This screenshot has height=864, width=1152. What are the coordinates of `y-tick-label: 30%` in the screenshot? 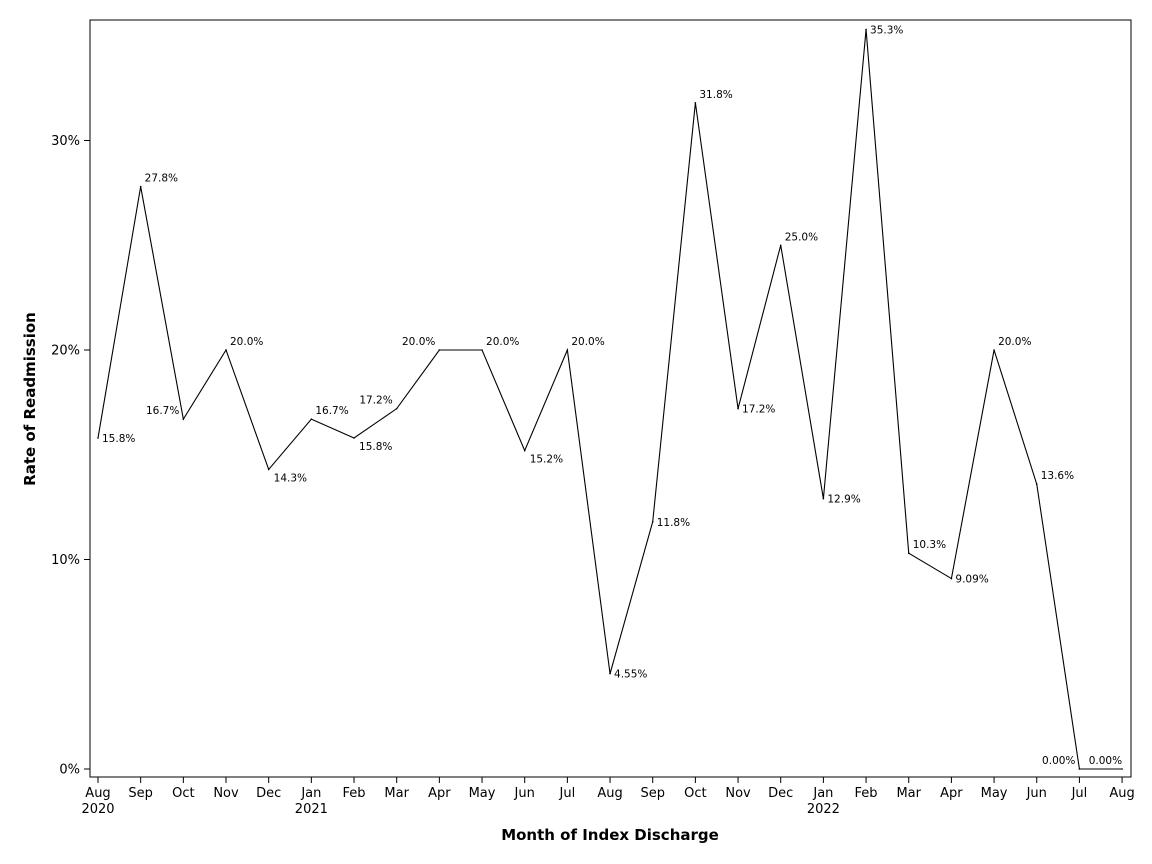 It's located at (65, 141).